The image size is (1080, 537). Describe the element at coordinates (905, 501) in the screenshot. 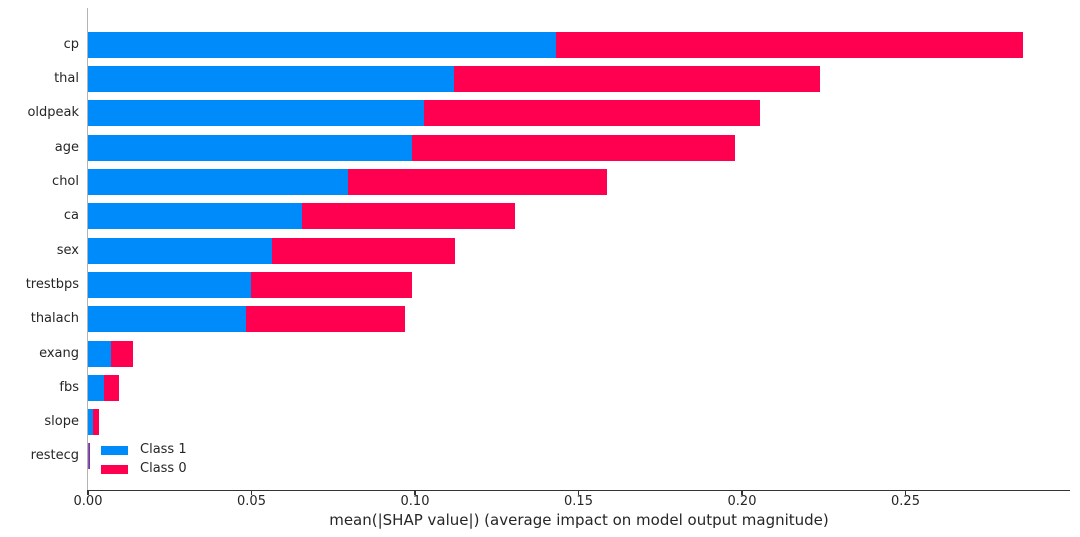

I see `xtick-label-0.25: 0.25` at that location.